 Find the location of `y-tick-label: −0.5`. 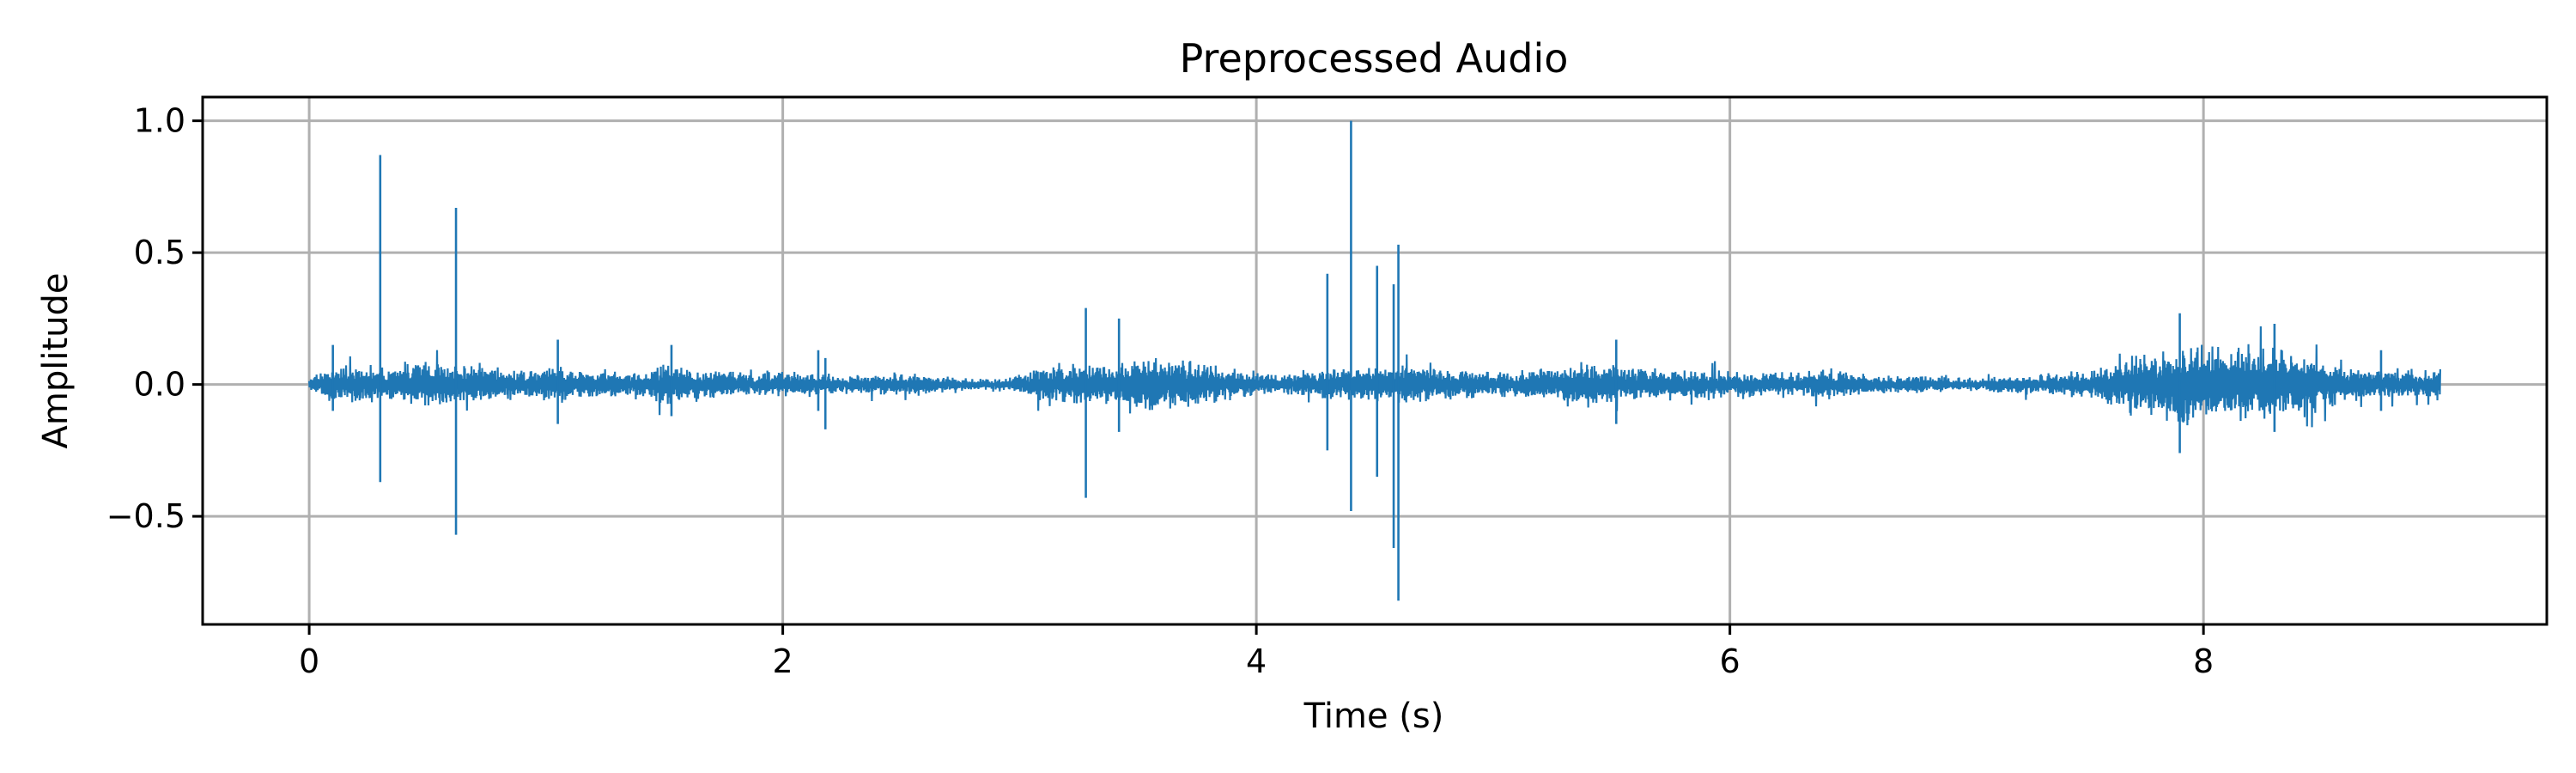

y-tick-label: −0.5 is located at coordinates (145, 516).